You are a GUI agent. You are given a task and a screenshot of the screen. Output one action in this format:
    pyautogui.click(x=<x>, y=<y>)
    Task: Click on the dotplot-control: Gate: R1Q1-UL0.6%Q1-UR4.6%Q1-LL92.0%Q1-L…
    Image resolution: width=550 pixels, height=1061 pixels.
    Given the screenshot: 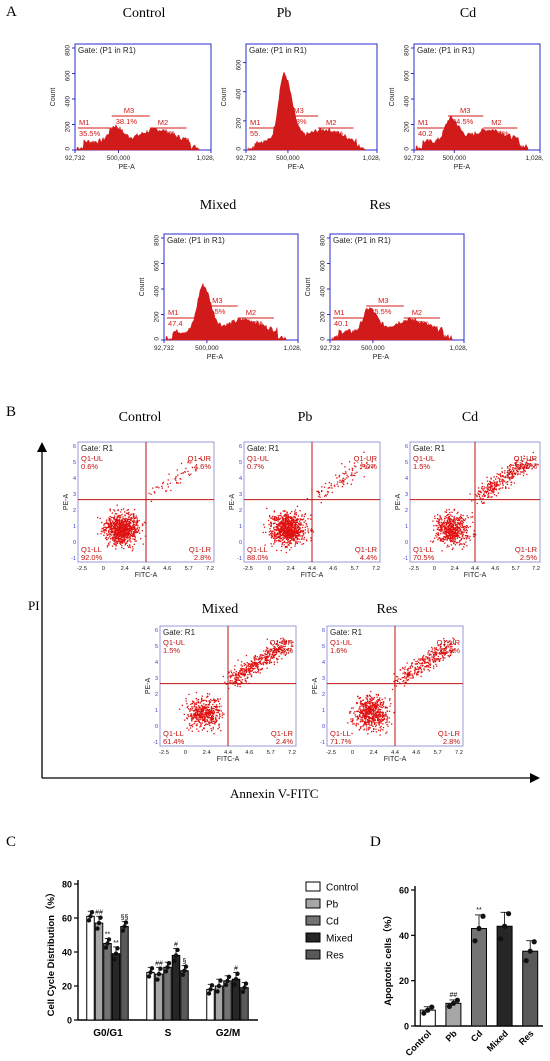 What is the action you would take?
    pyautogui.click(x=139, y=509)
    